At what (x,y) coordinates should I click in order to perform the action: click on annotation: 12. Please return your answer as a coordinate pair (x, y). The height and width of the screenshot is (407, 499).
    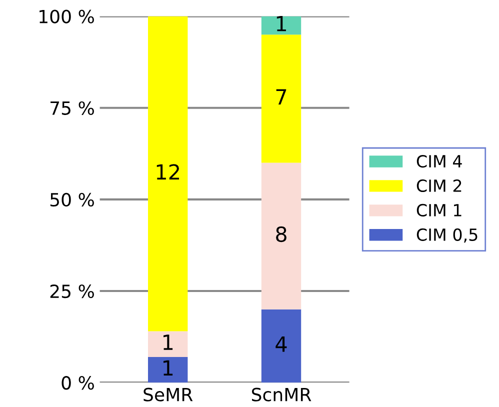
    Looking at the image, I should click on (168, 172).